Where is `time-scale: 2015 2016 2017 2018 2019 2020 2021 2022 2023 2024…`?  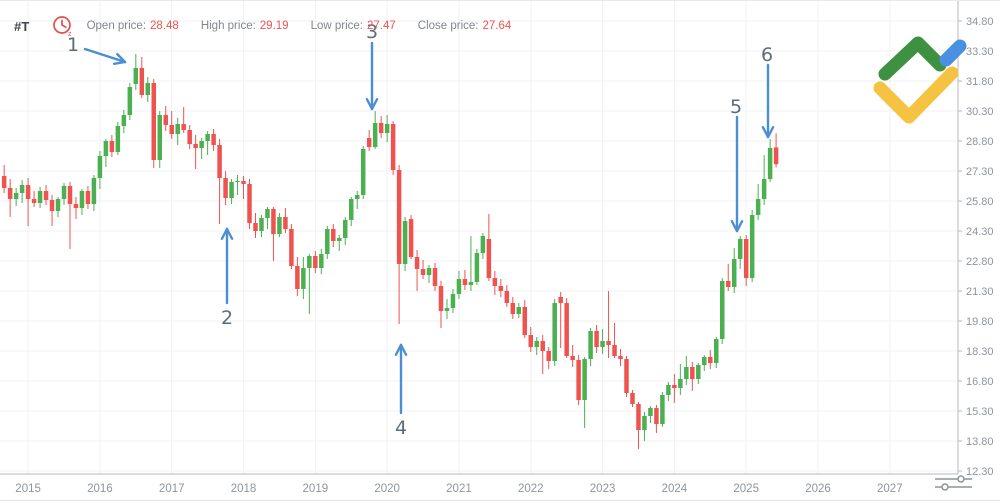 time-scale: 2015 2016 2017 2018 2019 2020 2021 2022 2023 2024… is located at coordinates (458, 489).